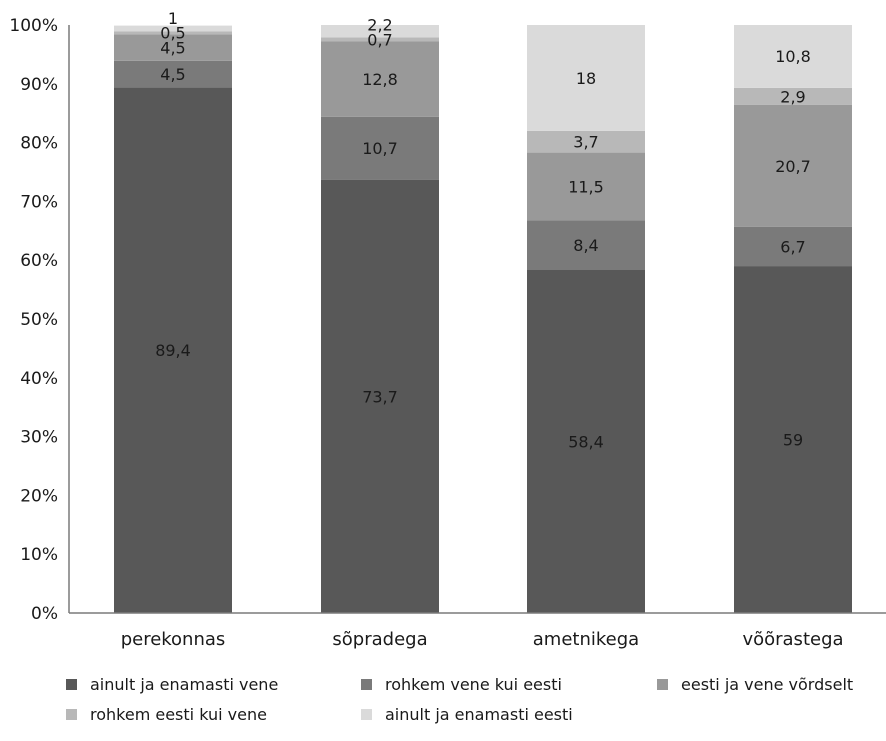 The width and height of the screenshot is (886, 741). Describe the element at coordinates (473, 684) in the screenshot. I see `legend-label: rohkem vene kui eesti` at that location.